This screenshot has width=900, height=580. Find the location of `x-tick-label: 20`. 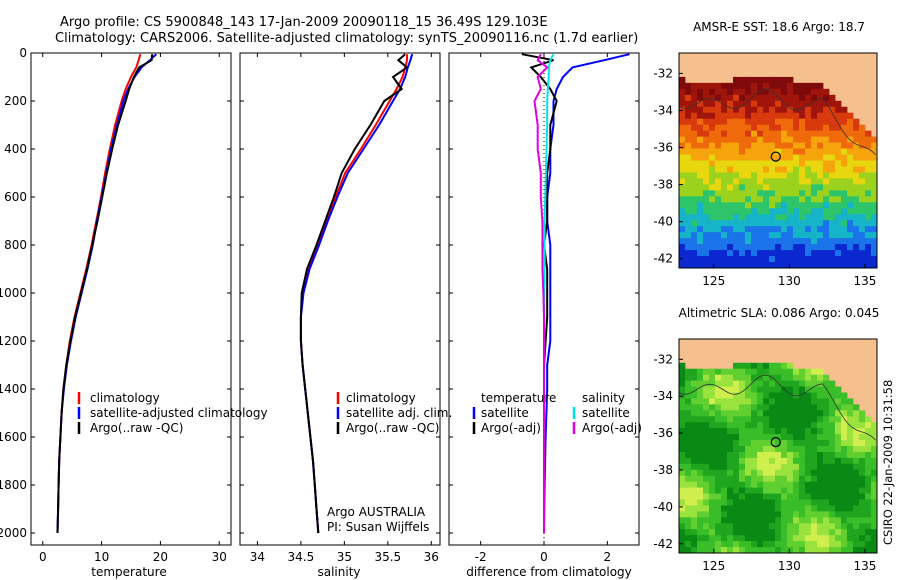

x-tick-label: 20 is located at coordinates (160, 557).